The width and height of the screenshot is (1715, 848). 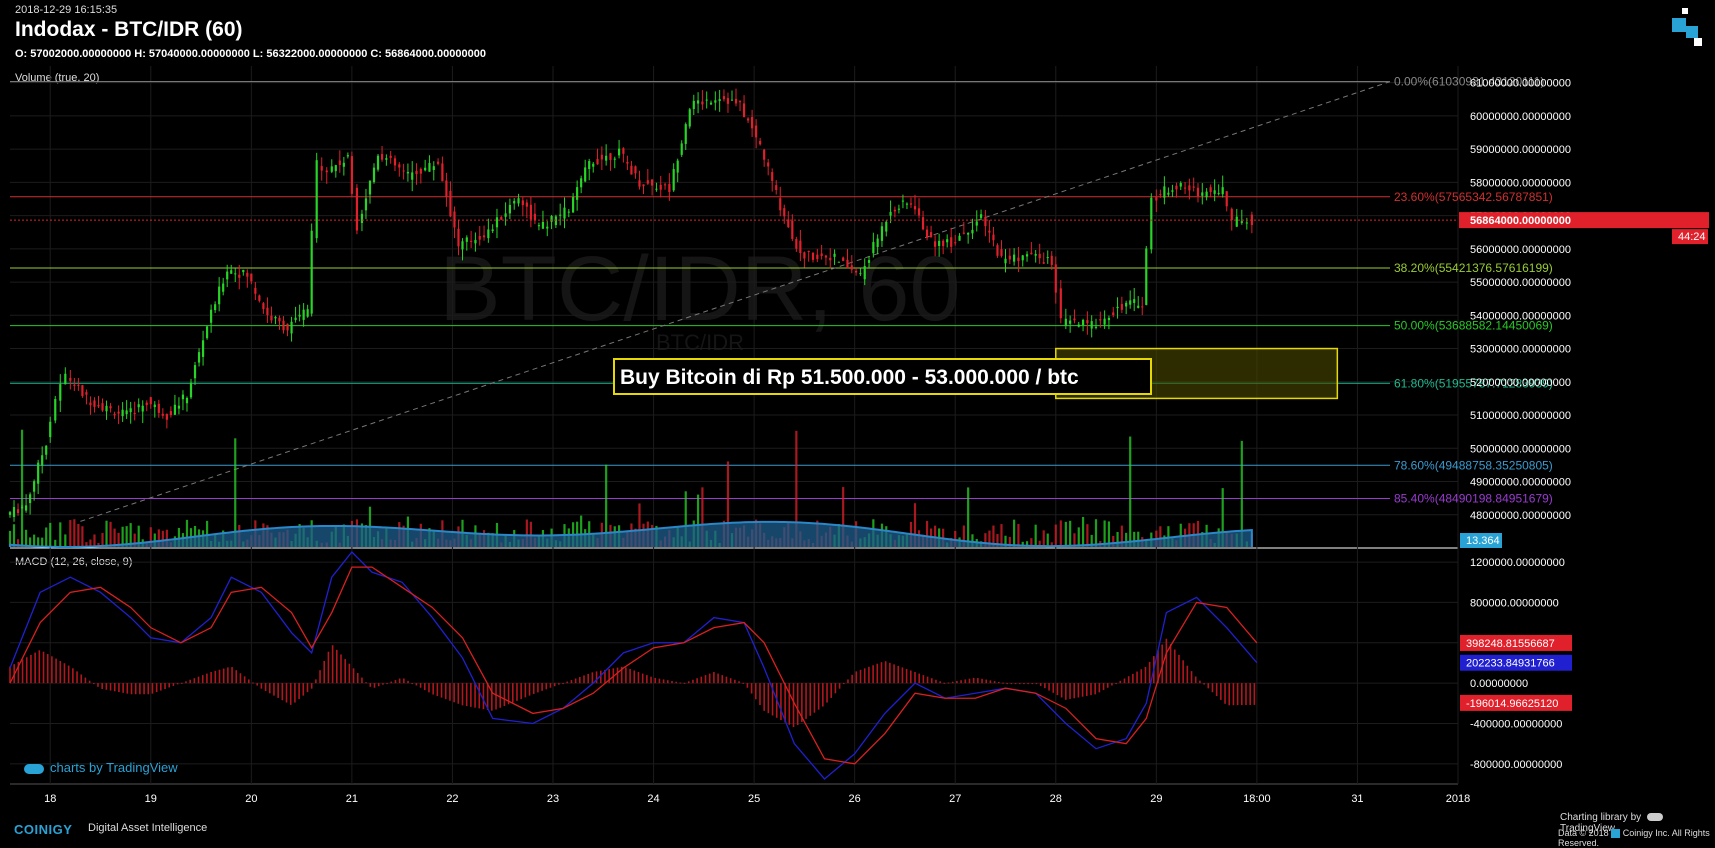 I want to click on macd-tick-label: 0.00000000, so click(x=1499, y=684).